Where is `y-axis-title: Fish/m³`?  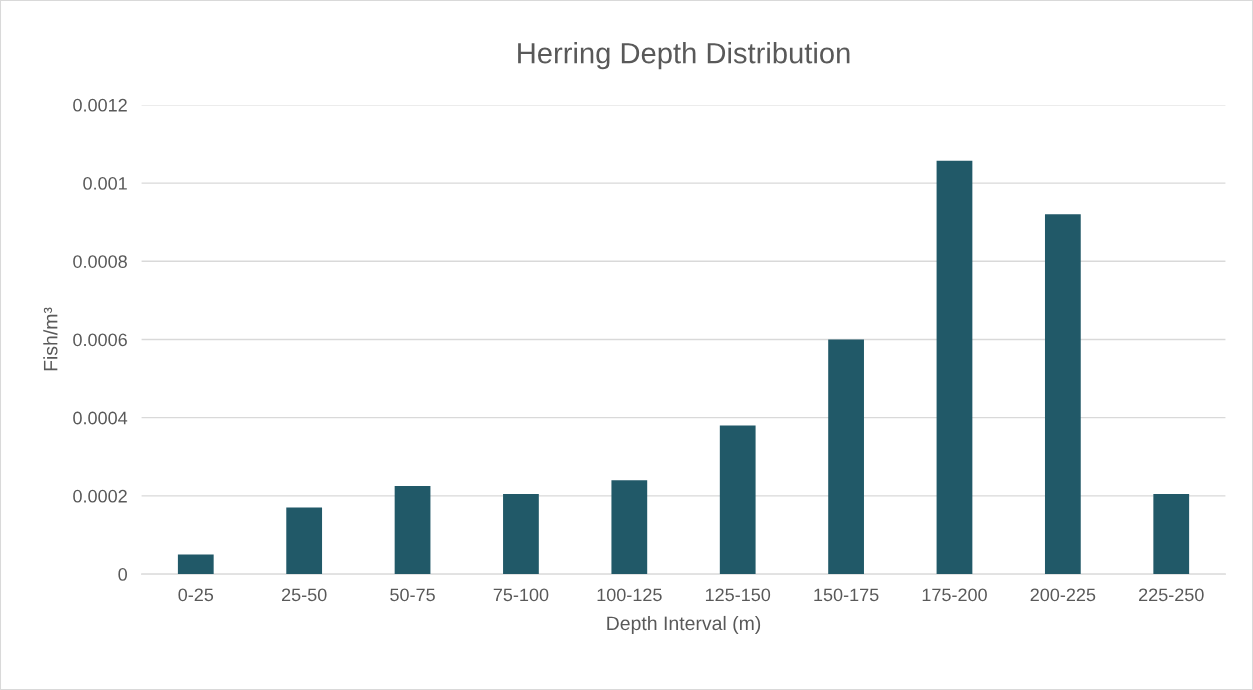
y-axis-title: Fish/m³ is located at coordinates (50, 339).